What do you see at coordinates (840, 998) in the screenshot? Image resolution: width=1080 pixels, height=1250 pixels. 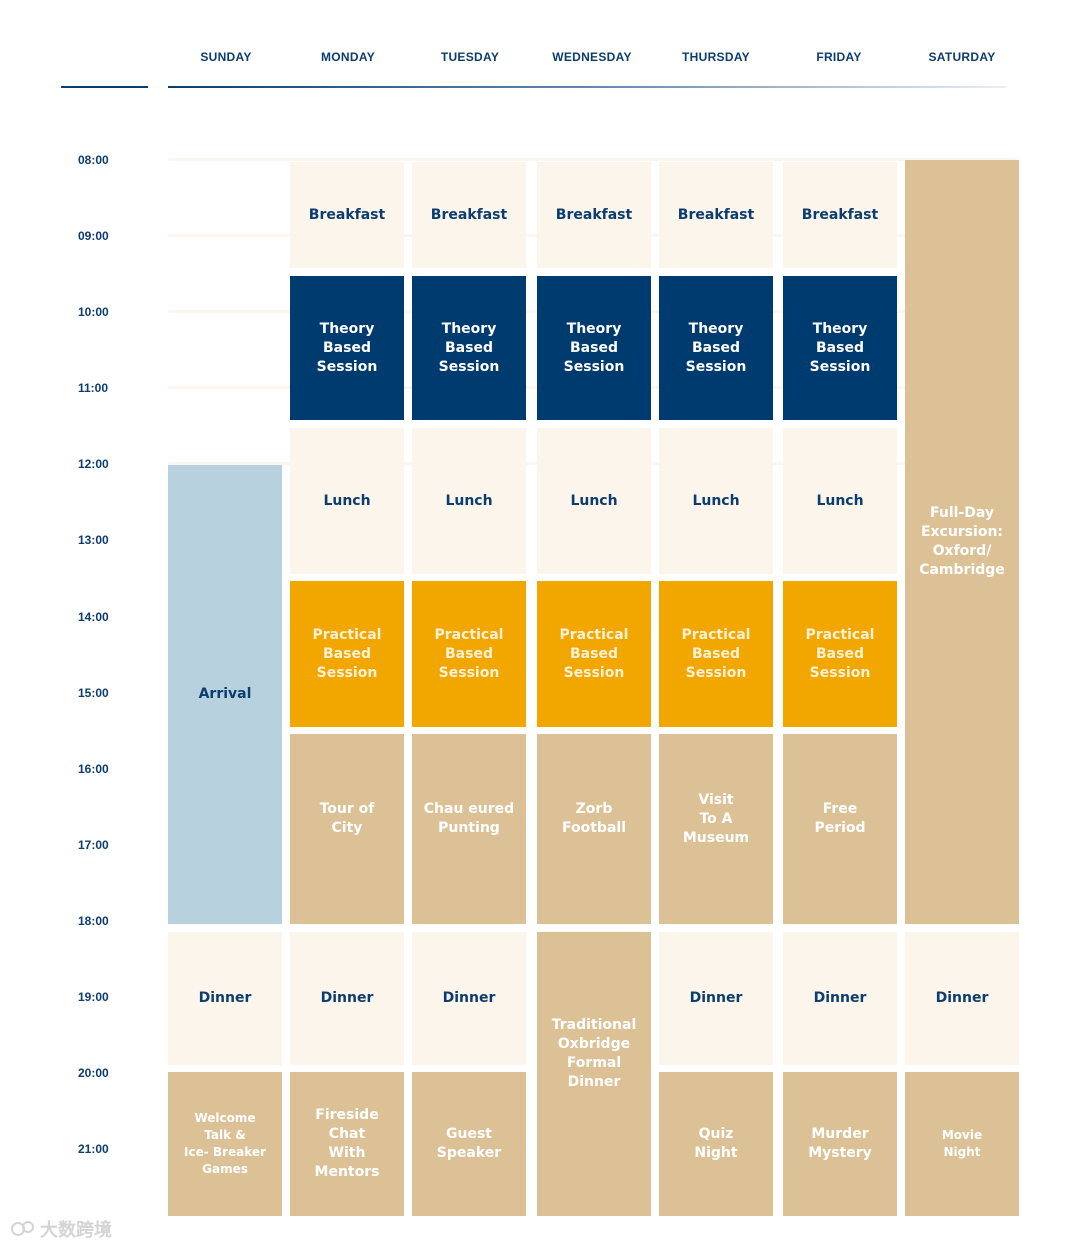 I see `event-dinner-friday: Dinner` at bounding box center [840, 998].